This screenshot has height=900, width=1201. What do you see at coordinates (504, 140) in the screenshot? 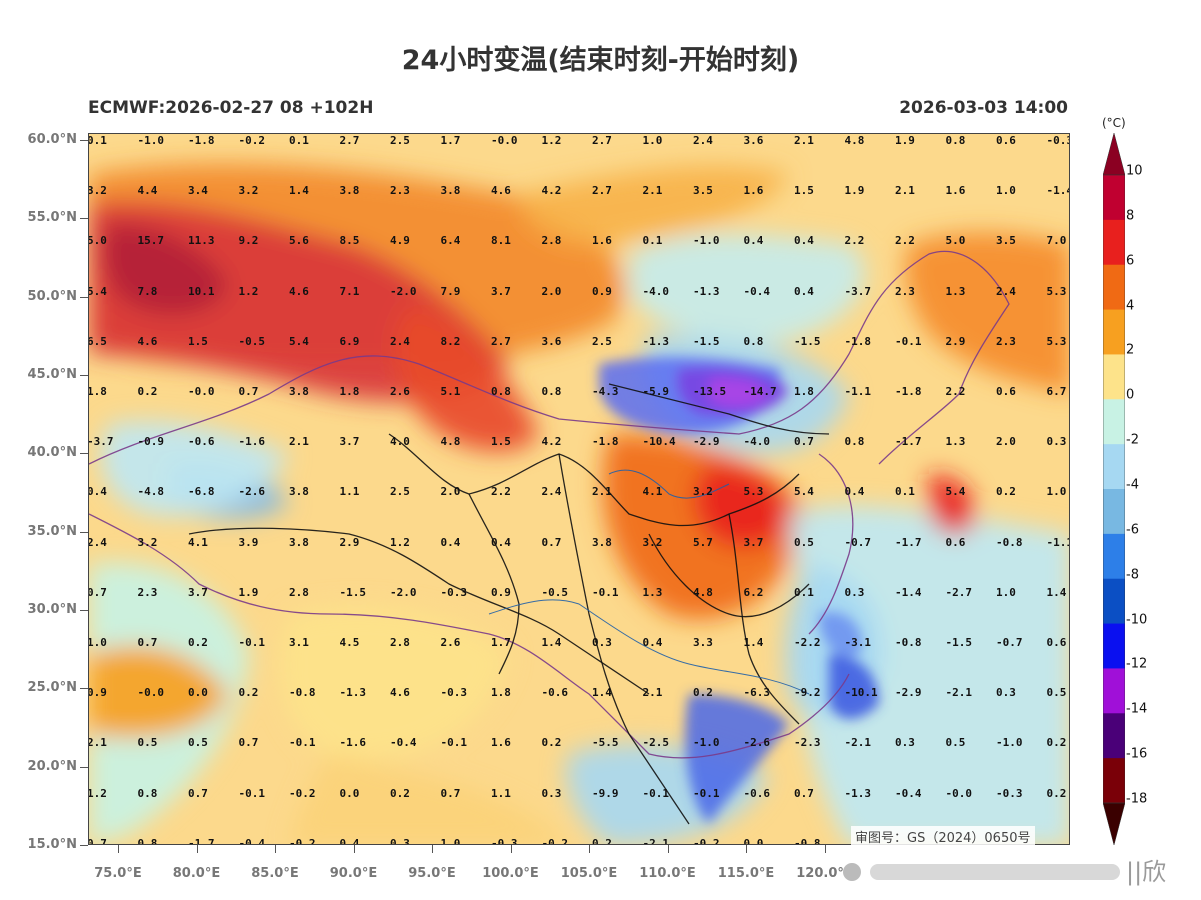
I see `grid-value: -0.0` at bounding box center [504, 140].